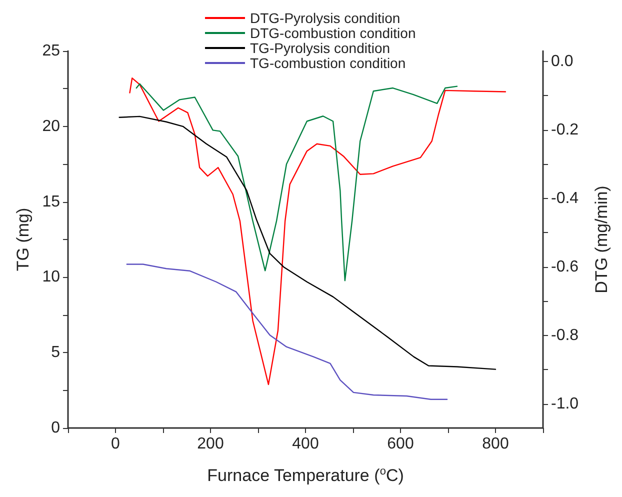  I want to click on x-tick-label: 0, so click(115, 444).